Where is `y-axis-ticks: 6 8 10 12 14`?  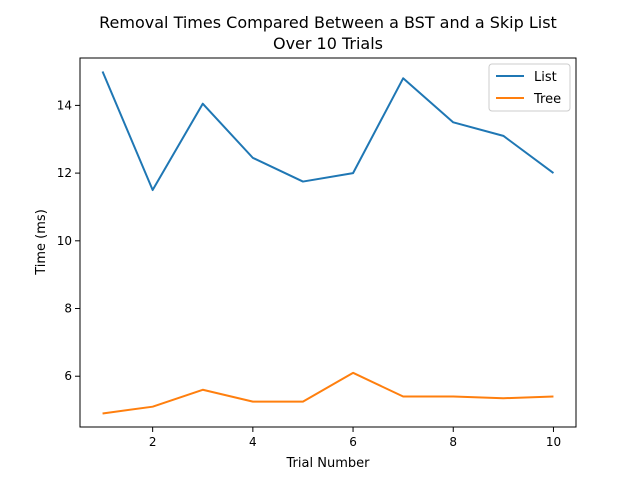 y-axis-ticks: 6 8 10 12 14 is located at coordinates (68, 240).